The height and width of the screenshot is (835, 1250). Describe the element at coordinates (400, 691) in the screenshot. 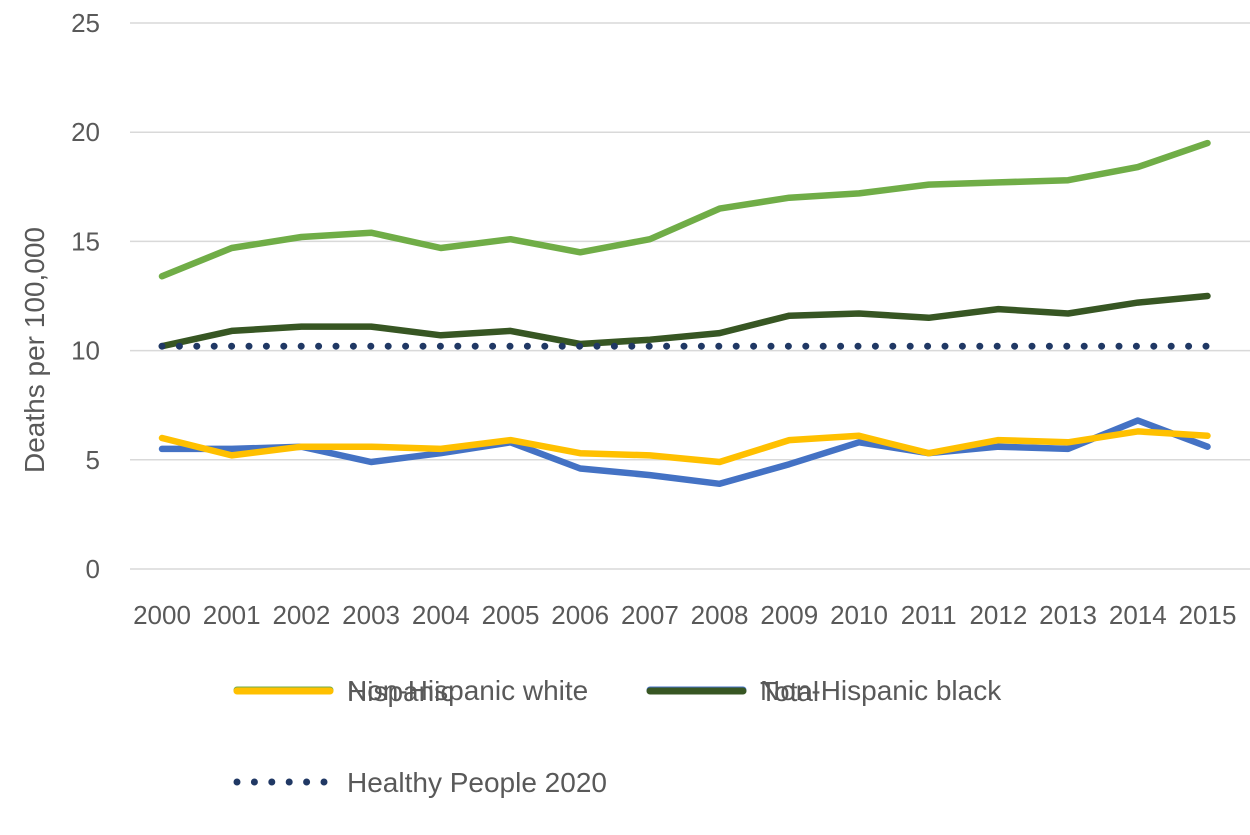

I see `legend-label-hispanic: Hispanic` at that location.